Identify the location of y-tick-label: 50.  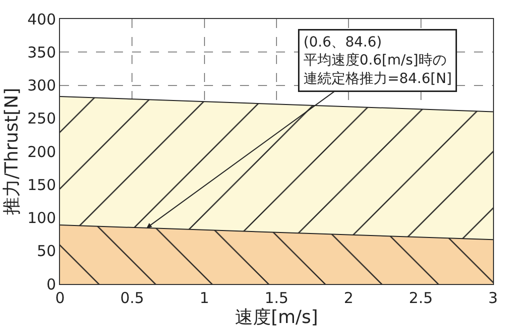
(46, 251).